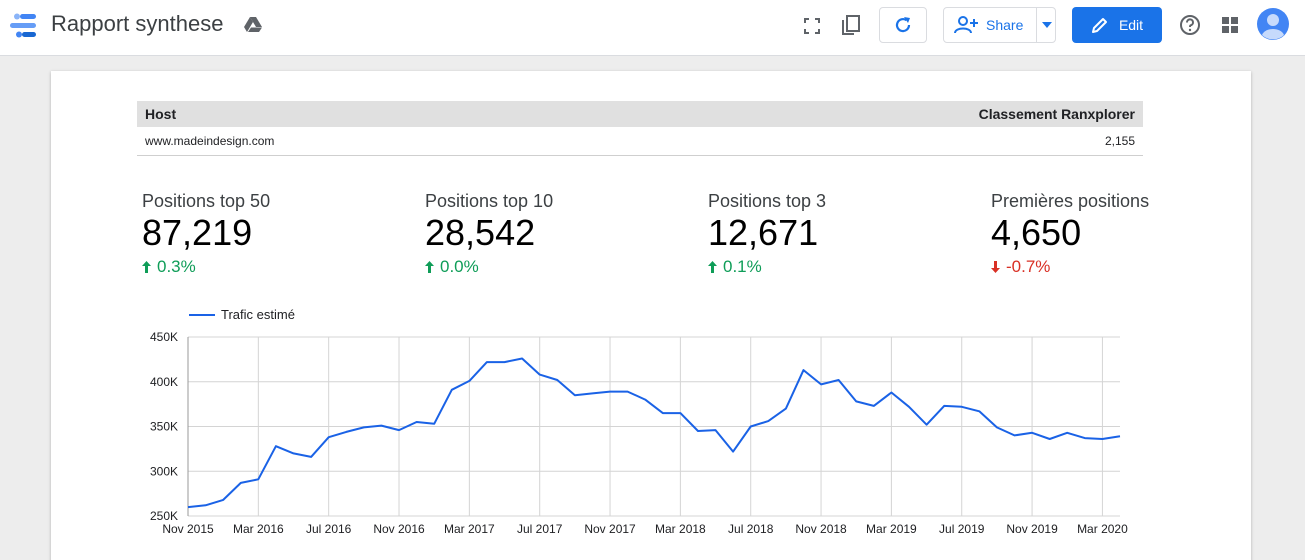 The width and height of the screenshot is (1305, 560). Describe the element at coordinates (742, 266) in the screenshot. I see `kpi-delta-text: 0.1%` at that location.